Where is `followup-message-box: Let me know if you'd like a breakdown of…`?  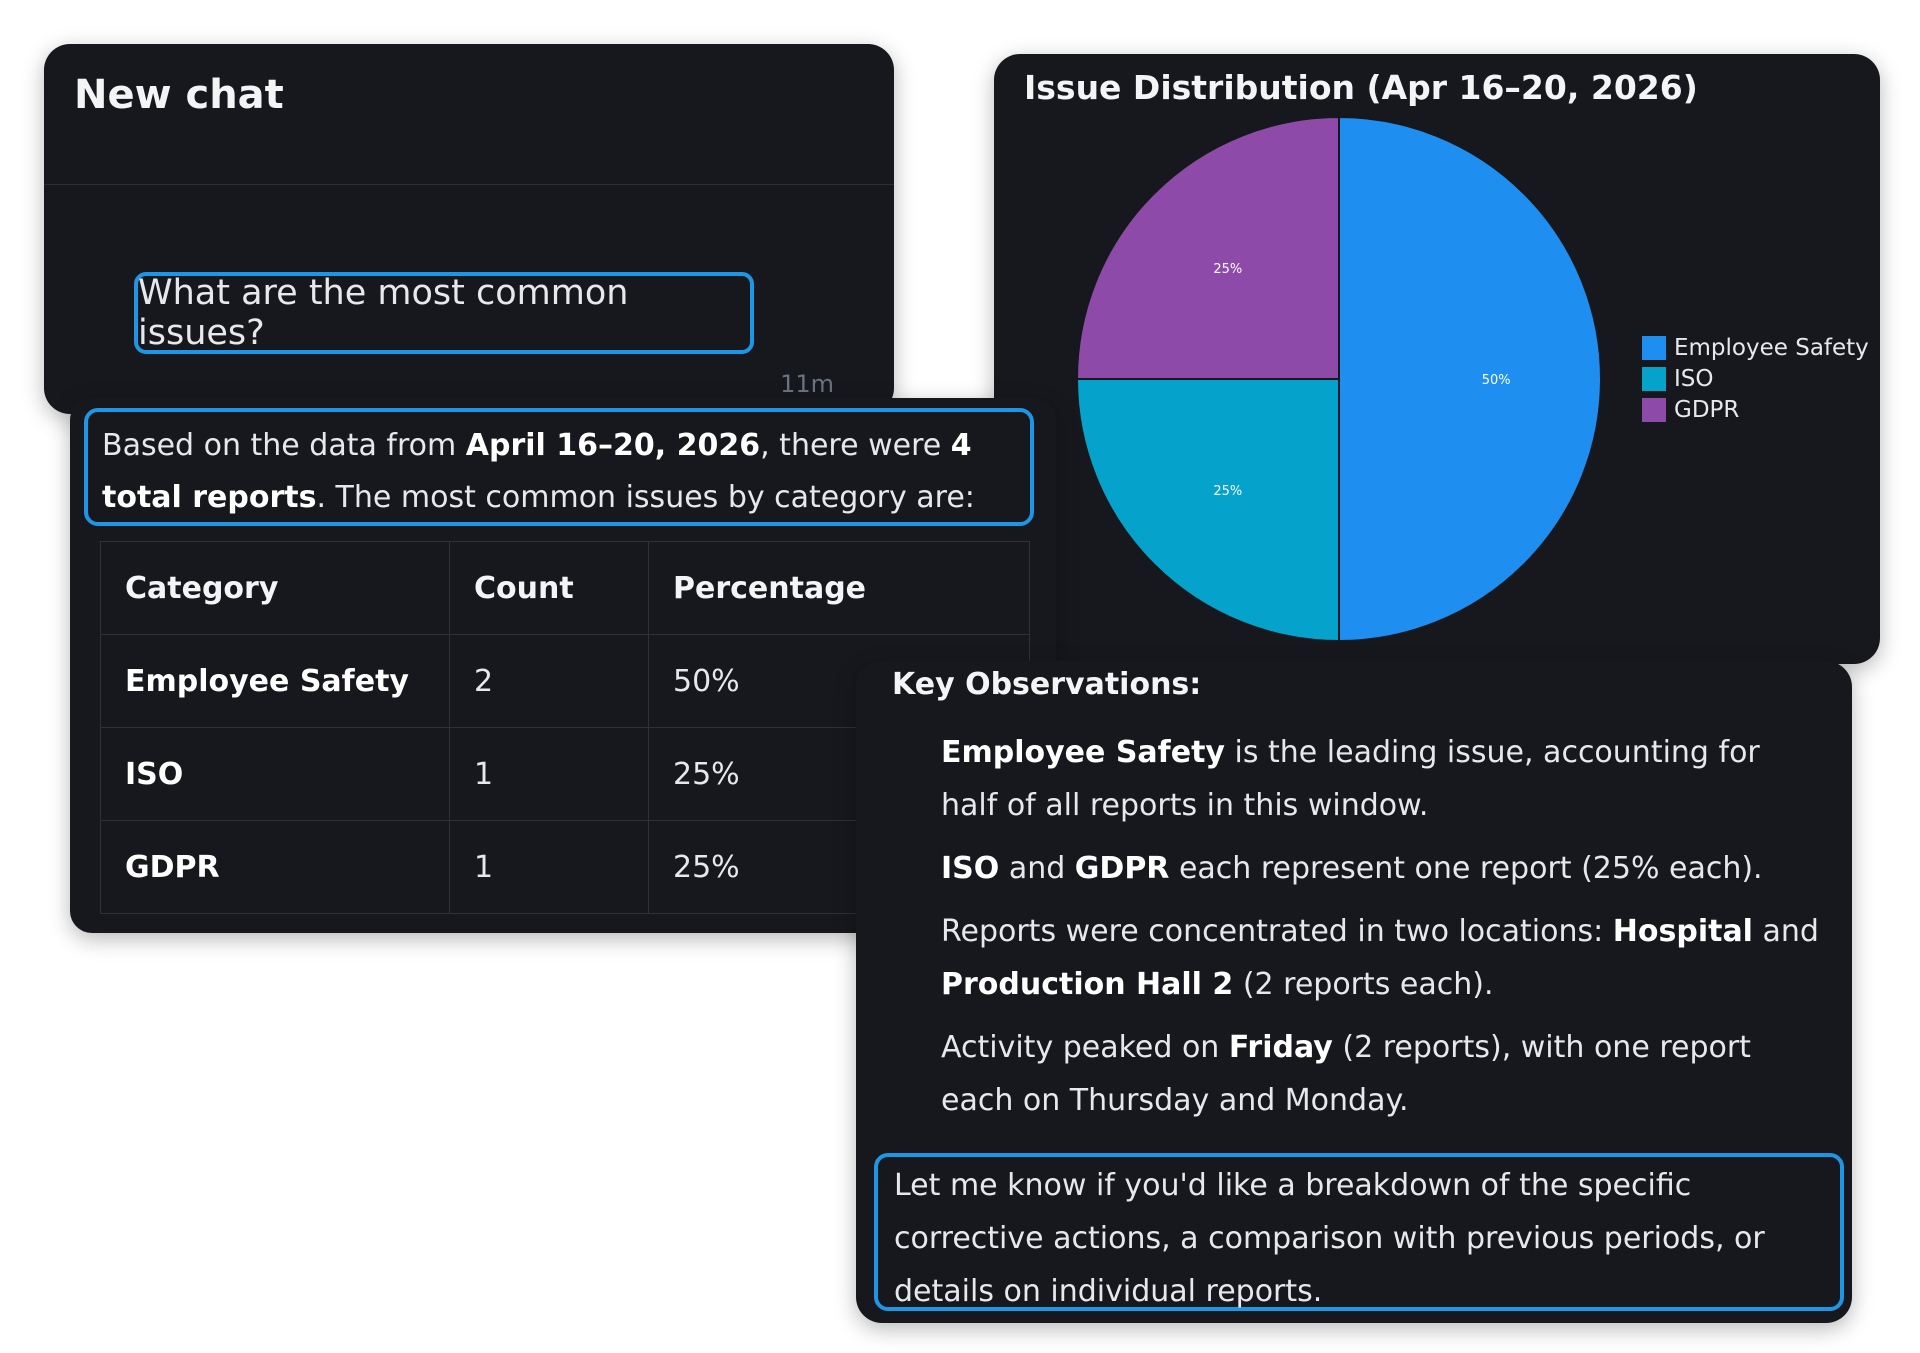
followup-message-box: Let me know if you'd like a breakdown of… is located at coordinates (1359, 1232).